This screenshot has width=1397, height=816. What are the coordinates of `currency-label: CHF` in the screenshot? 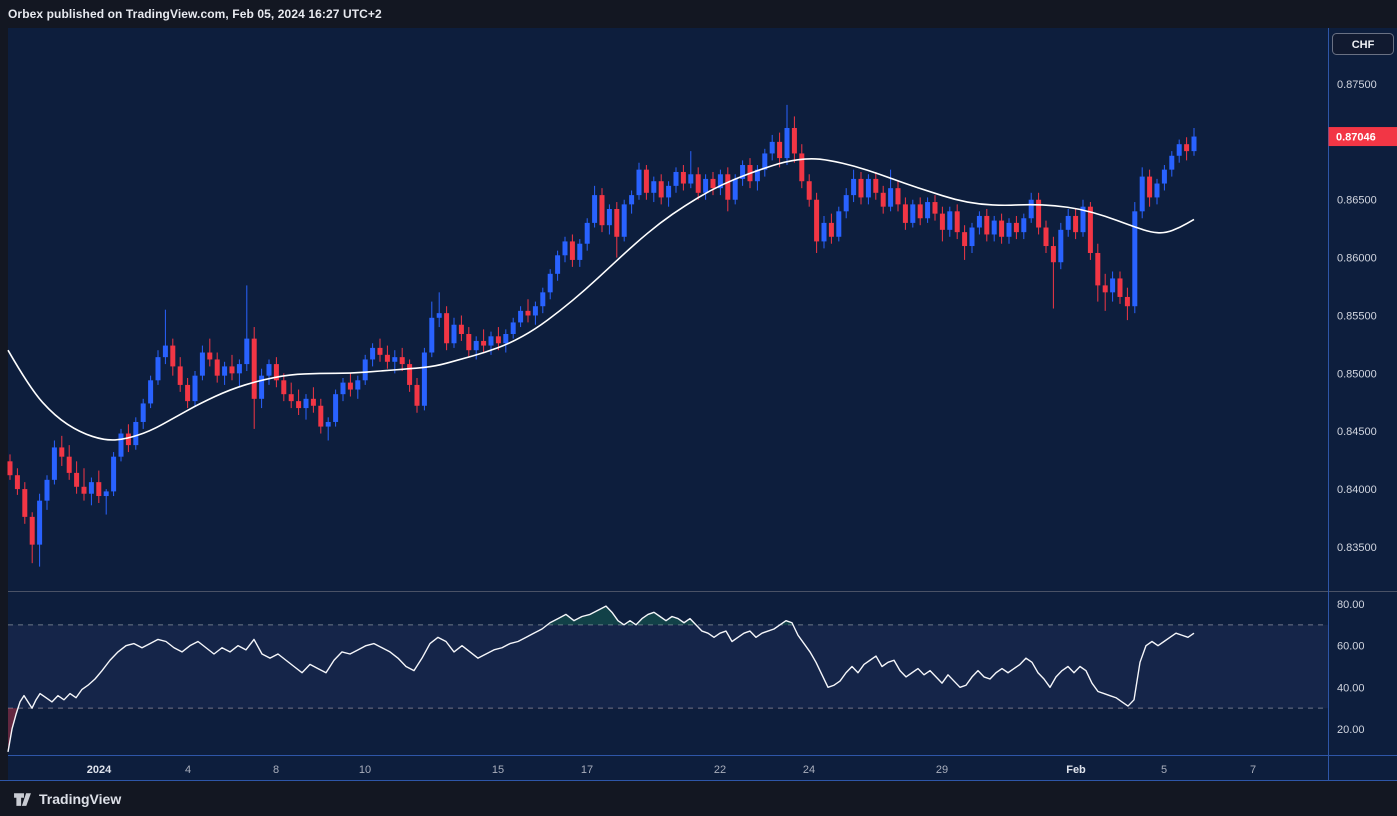 It's located at (1363, 45).